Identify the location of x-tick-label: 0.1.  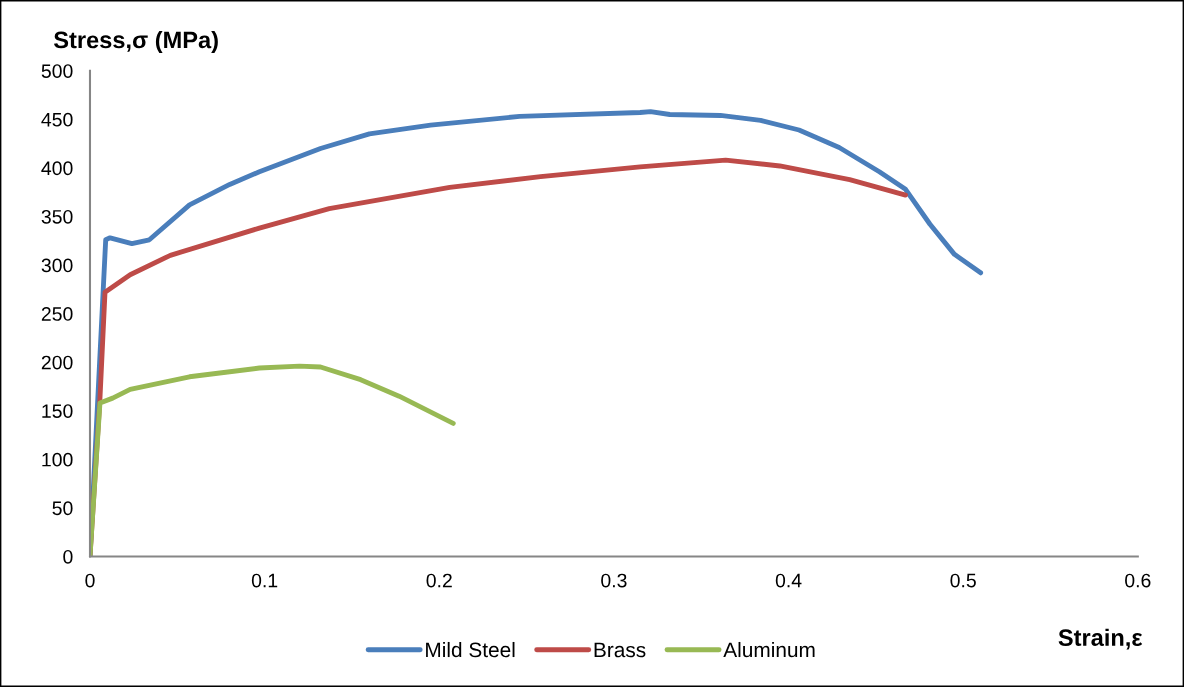
(264, 580).